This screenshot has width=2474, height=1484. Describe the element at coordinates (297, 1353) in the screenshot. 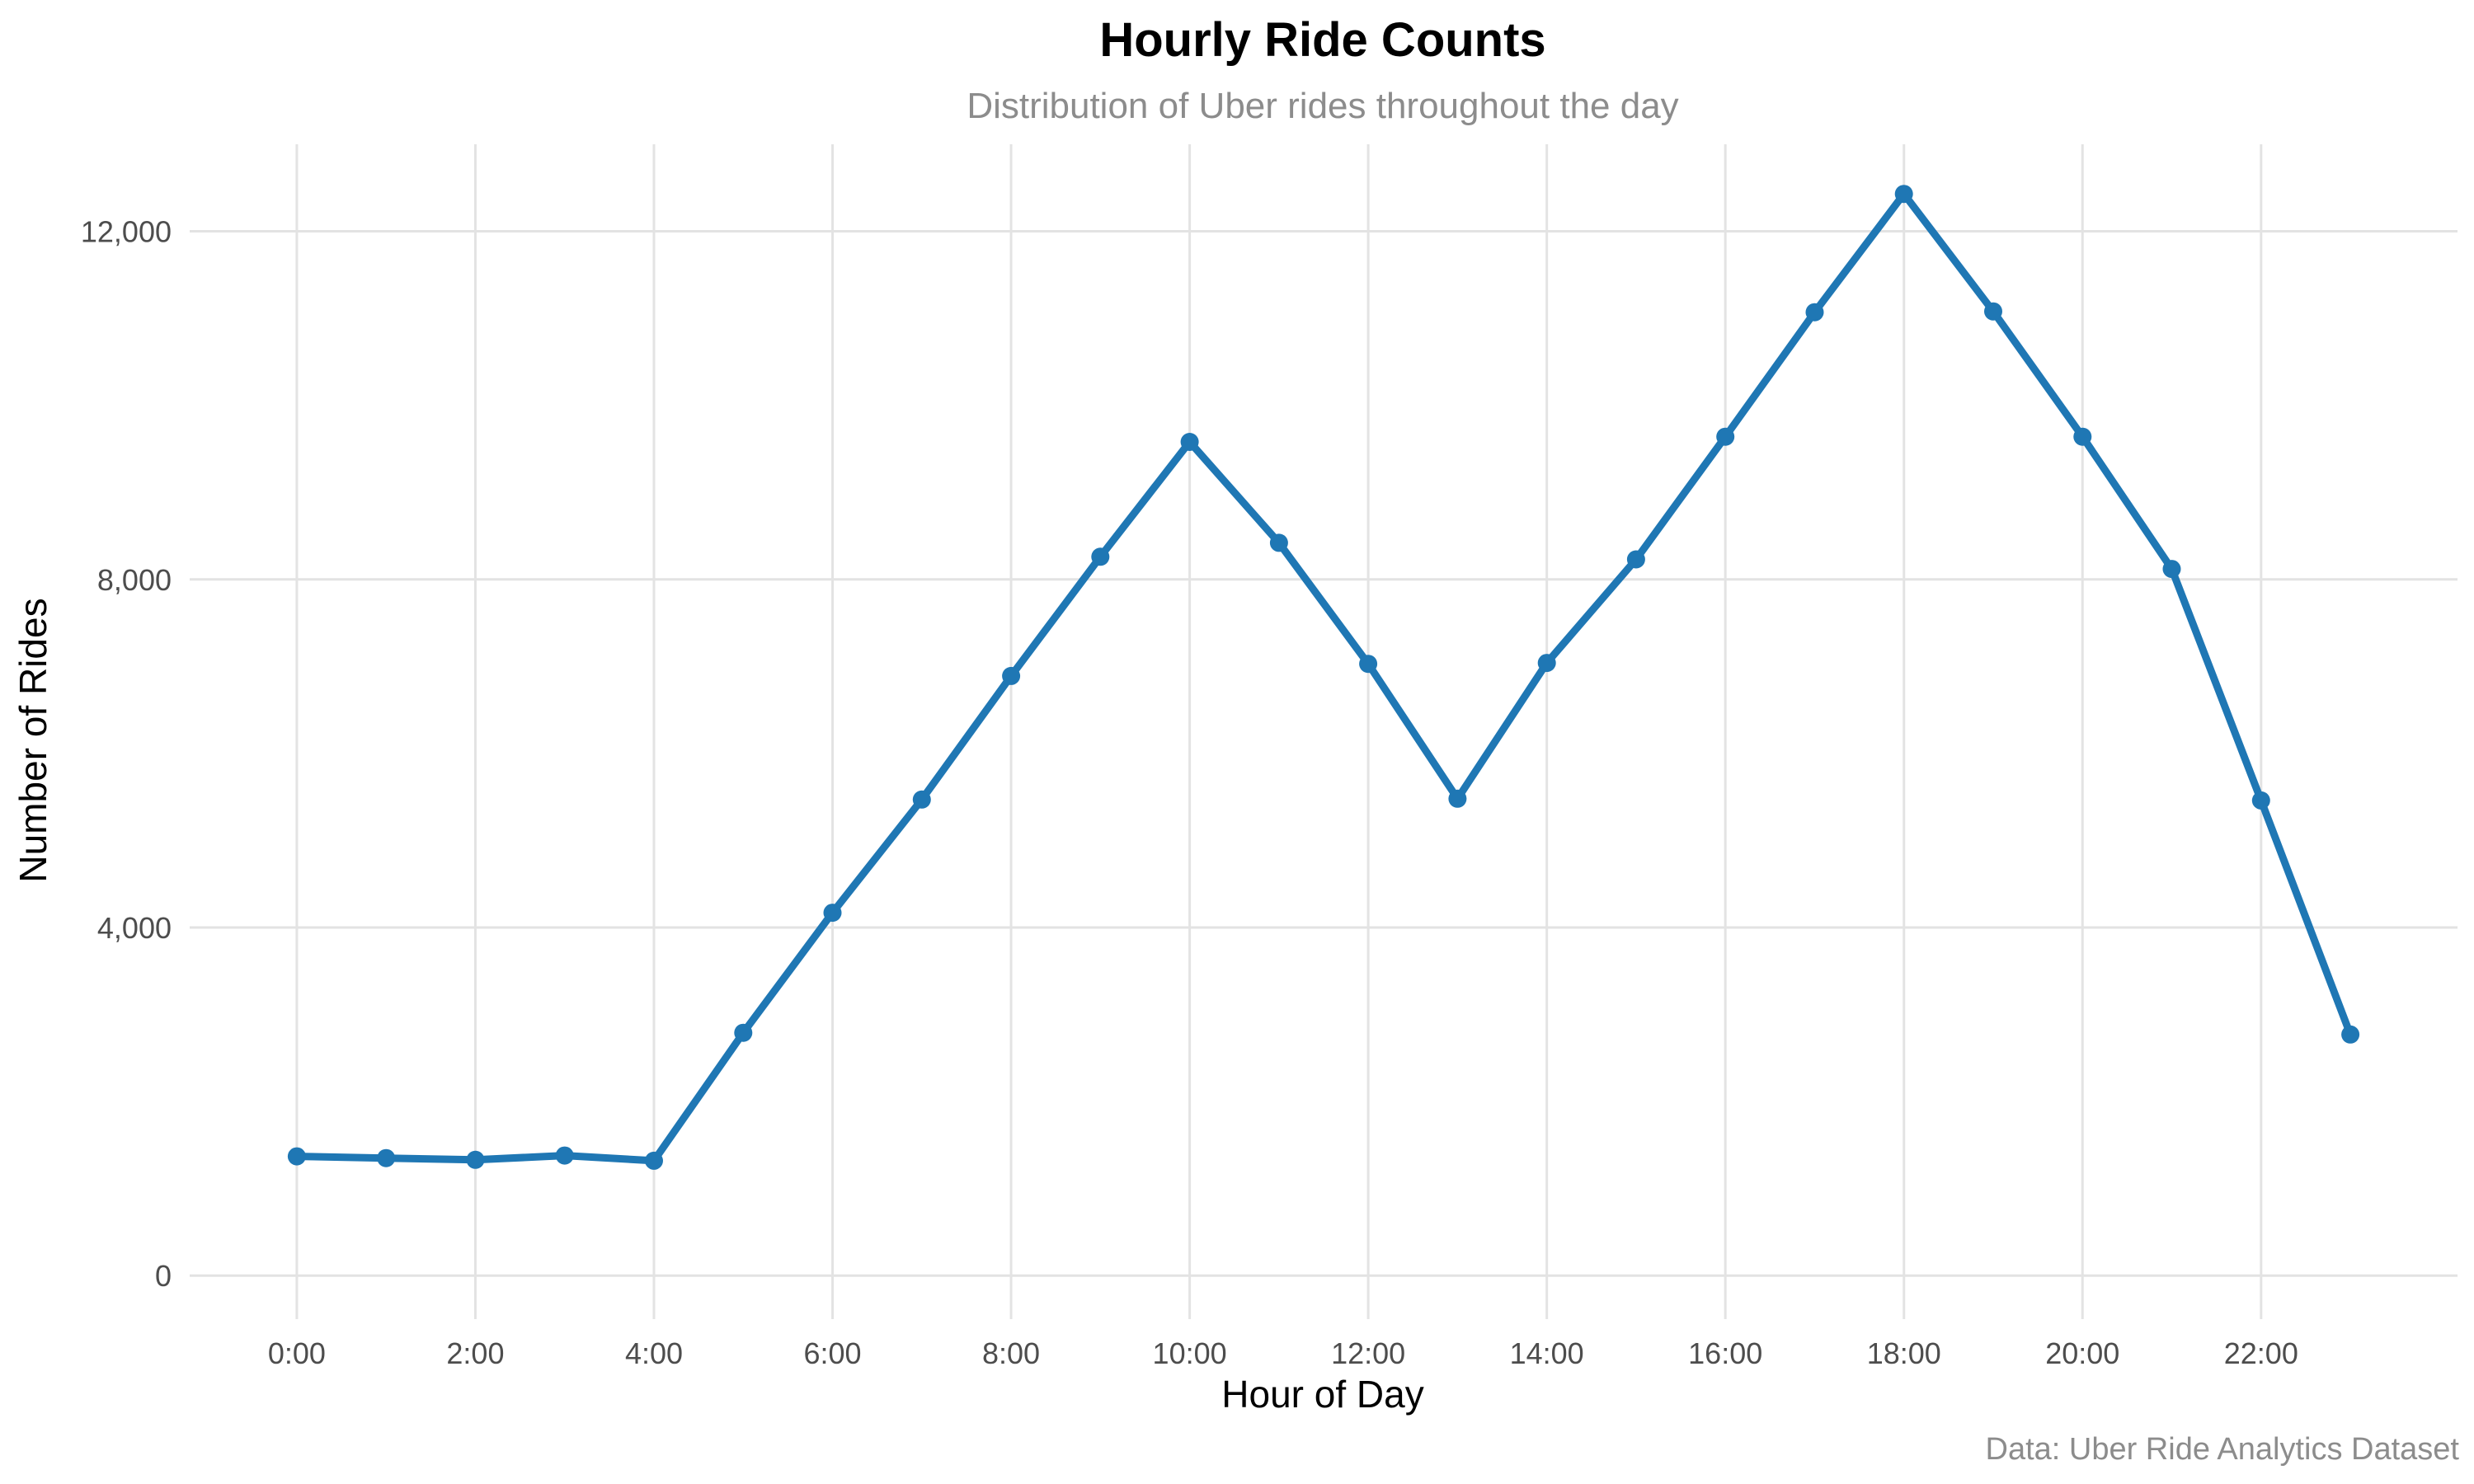

I see `x-tick-label: 0:00` at that location.